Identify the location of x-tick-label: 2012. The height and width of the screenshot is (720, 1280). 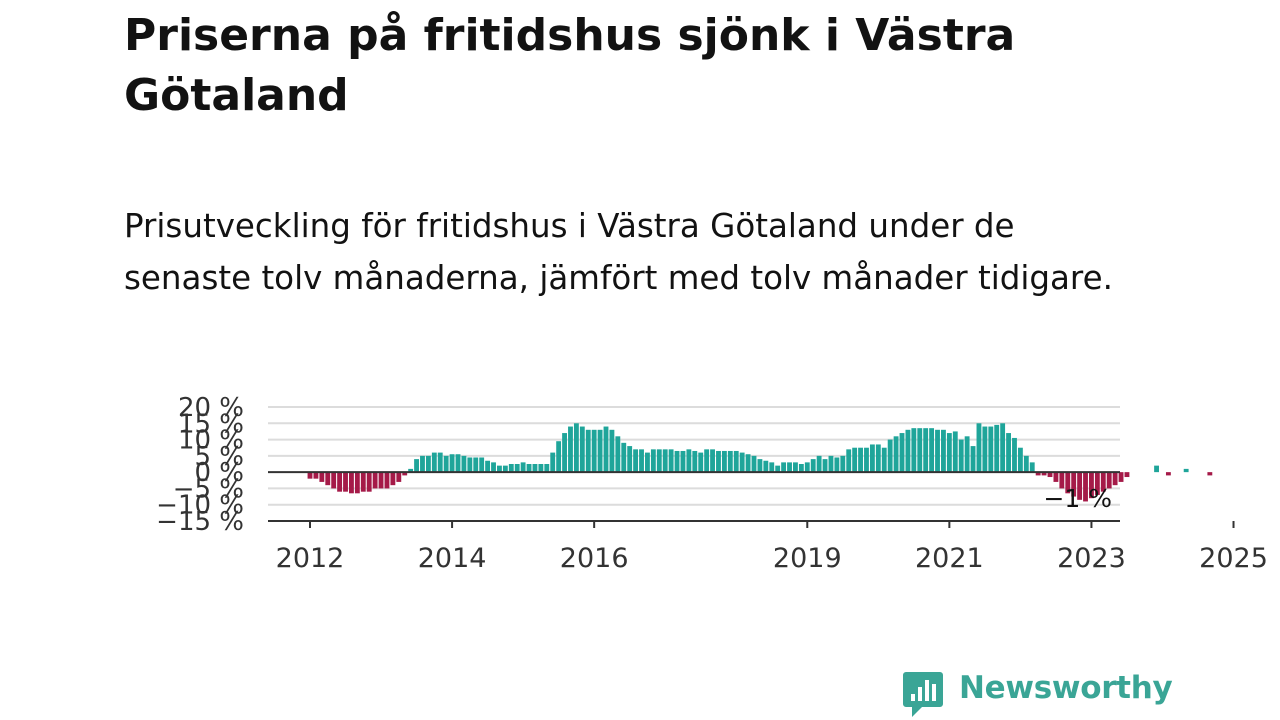
(310, 558).